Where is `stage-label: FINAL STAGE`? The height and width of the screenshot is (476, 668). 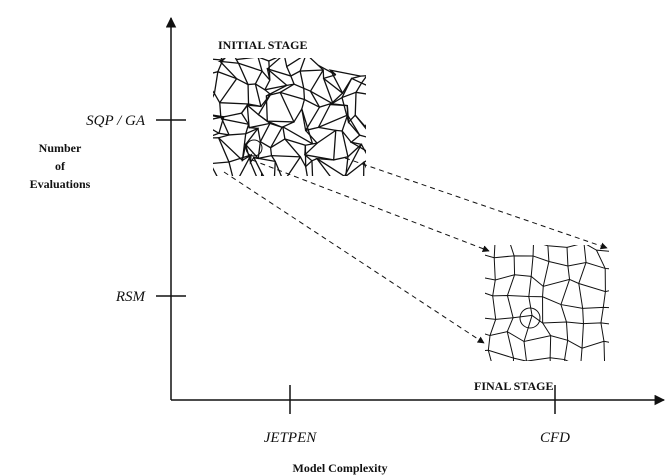
stage-label: FINAL STAGE is located at coordinates (513, 386).